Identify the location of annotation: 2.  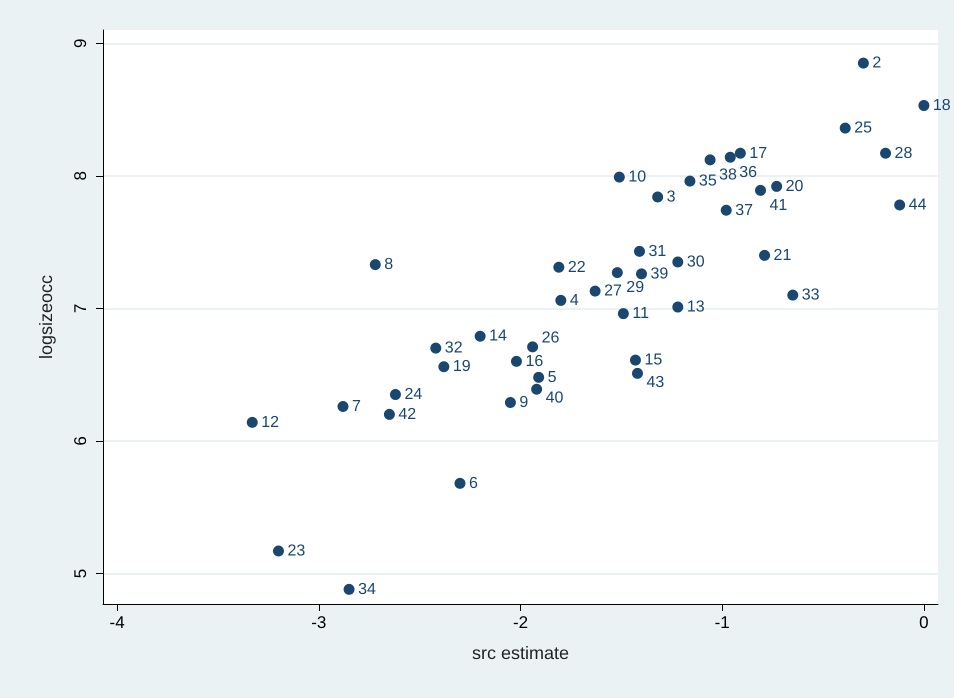
(877, 63).